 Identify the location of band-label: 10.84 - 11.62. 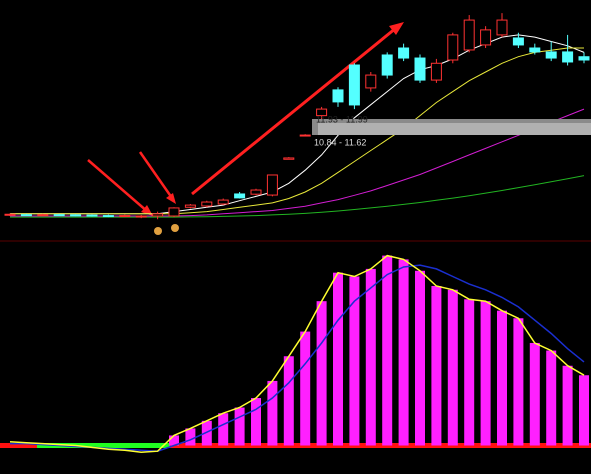
(340, 142).